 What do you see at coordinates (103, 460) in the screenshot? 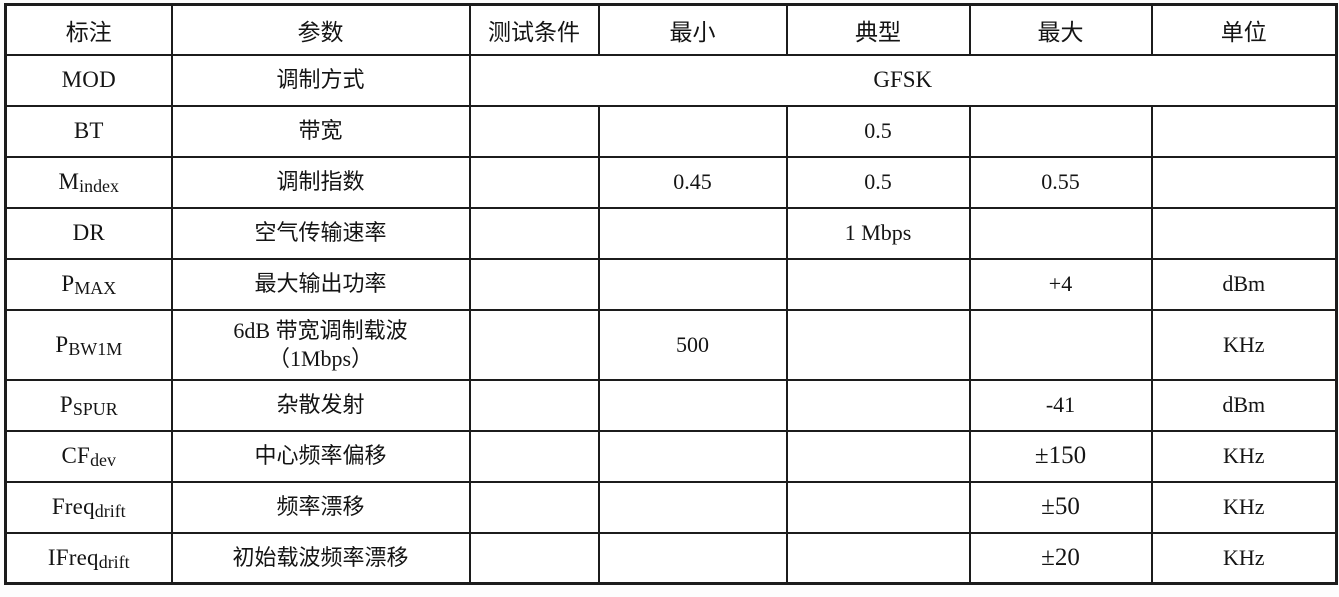
I see `label-subscript: dev` at bounding box center [103, 460].